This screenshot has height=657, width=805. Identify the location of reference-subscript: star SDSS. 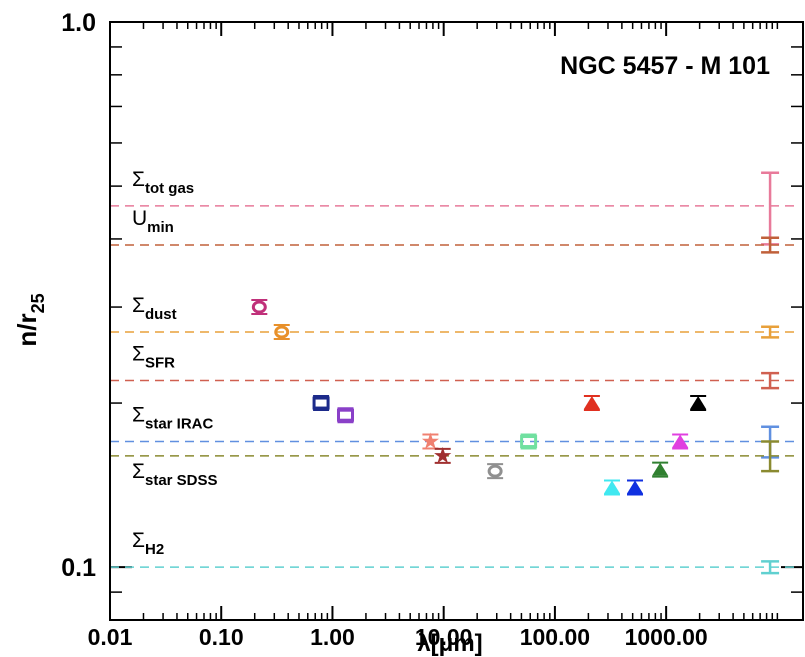
(181, 480).